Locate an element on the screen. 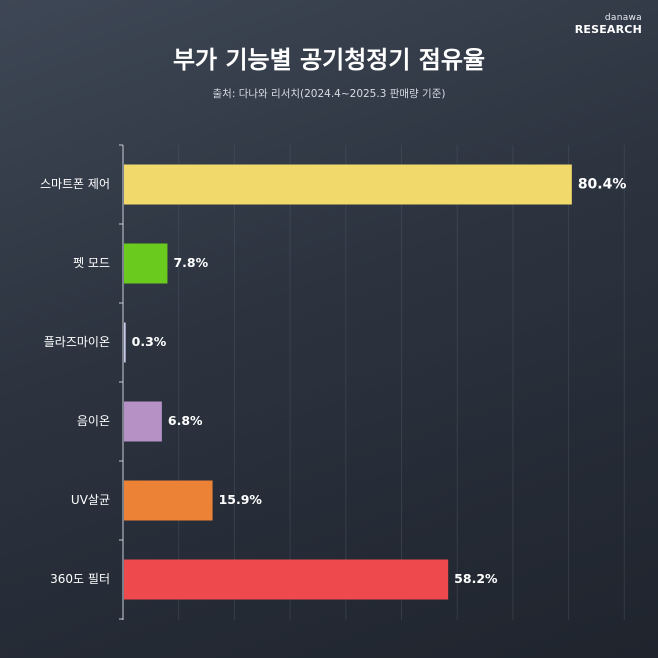  chart-subtitle: 출처: 다나와 리서치(2024.4~2025.3 판매량 기준) is located at coordinates (329, 94).